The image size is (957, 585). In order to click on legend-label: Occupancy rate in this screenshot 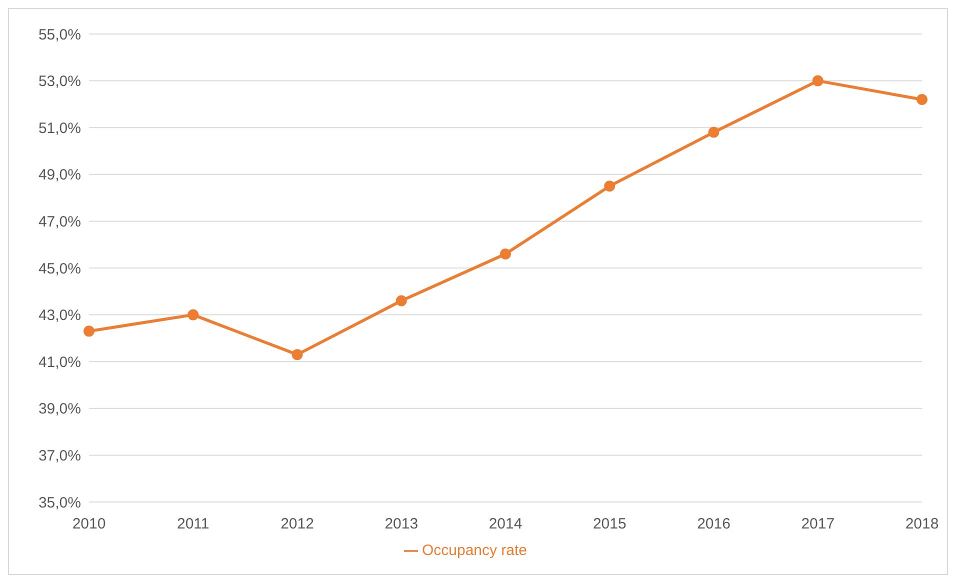, I will do `click(475, 550)`.